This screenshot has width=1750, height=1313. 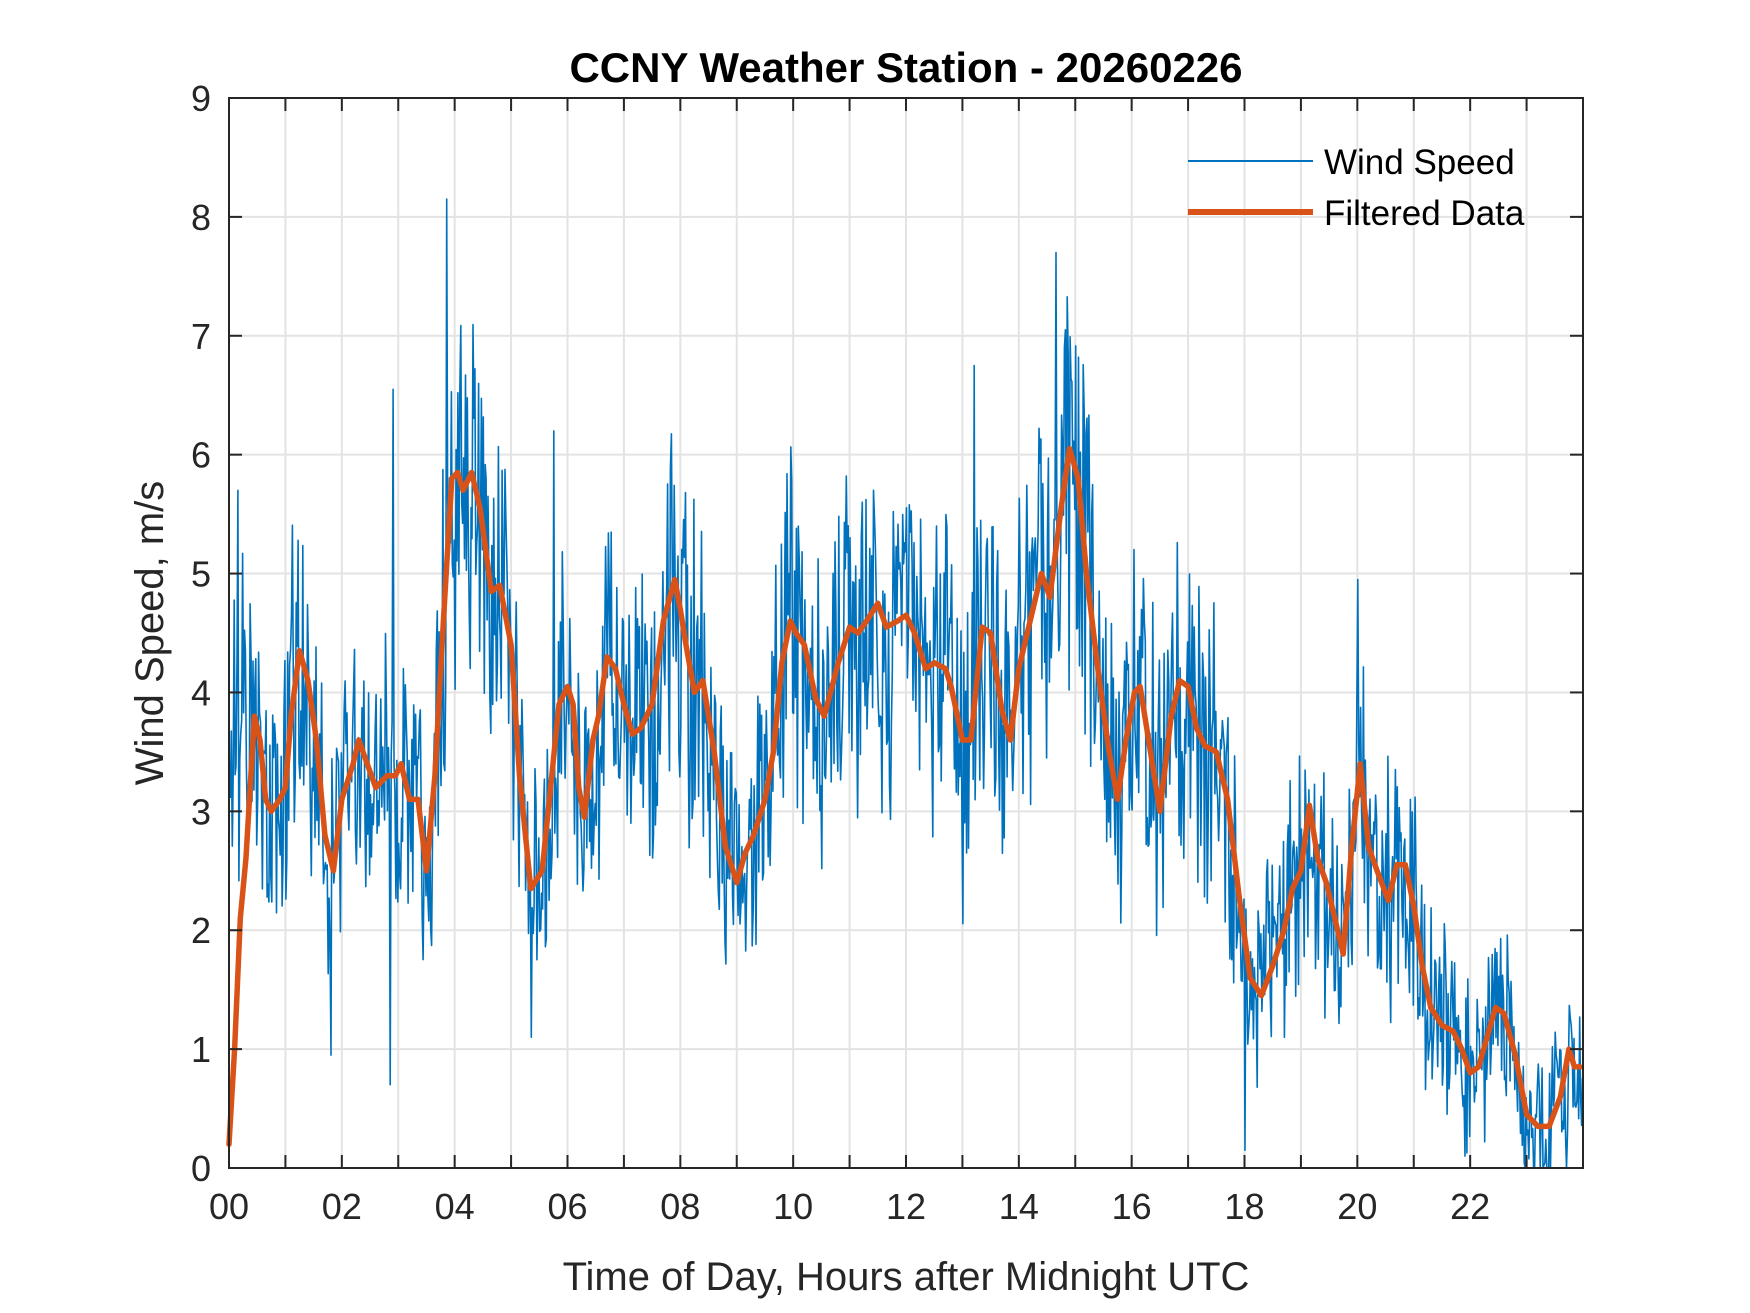 What do you see at coordinates (229, 1206) in the screenshot?
I see `x-tick-label: 00` at bounding box center [229, 1206].